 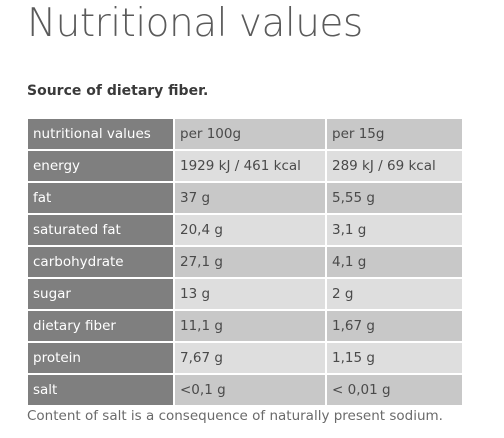 What do you see at coordinates (100, 134) in the screenshot?
I see `header-nutritional-values: nutritional values` at bounding box center [100, 134].